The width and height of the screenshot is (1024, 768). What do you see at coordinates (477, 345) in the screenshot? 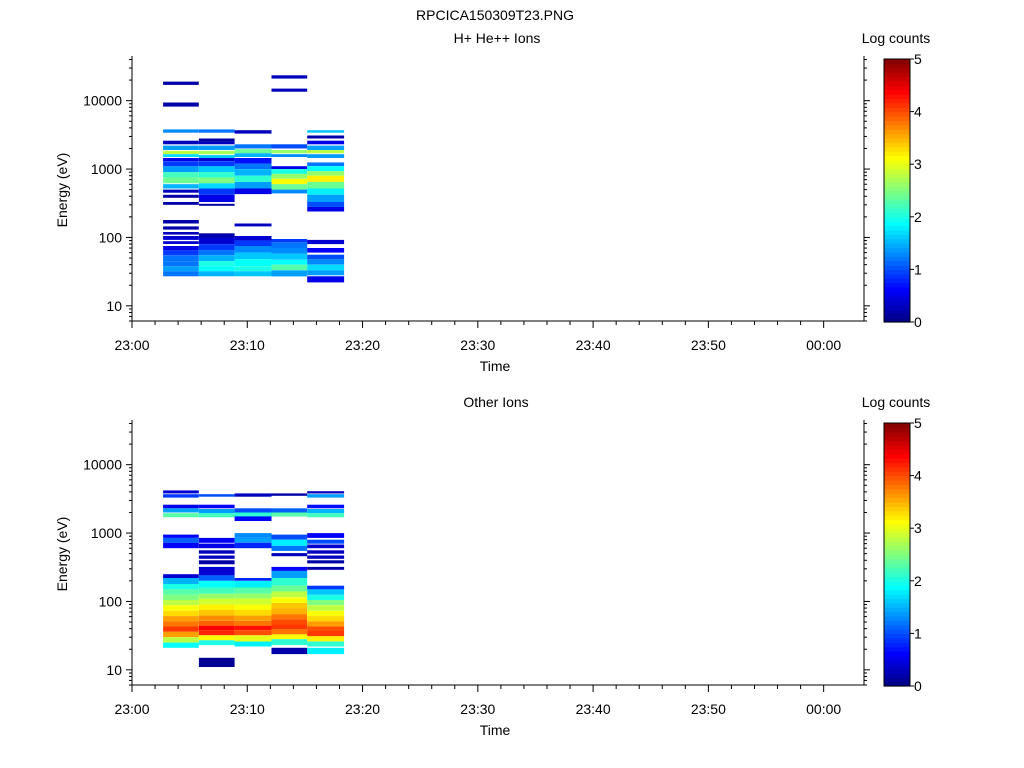
I see `x-tick-label: 23:30` at bounding box center [477, 345].